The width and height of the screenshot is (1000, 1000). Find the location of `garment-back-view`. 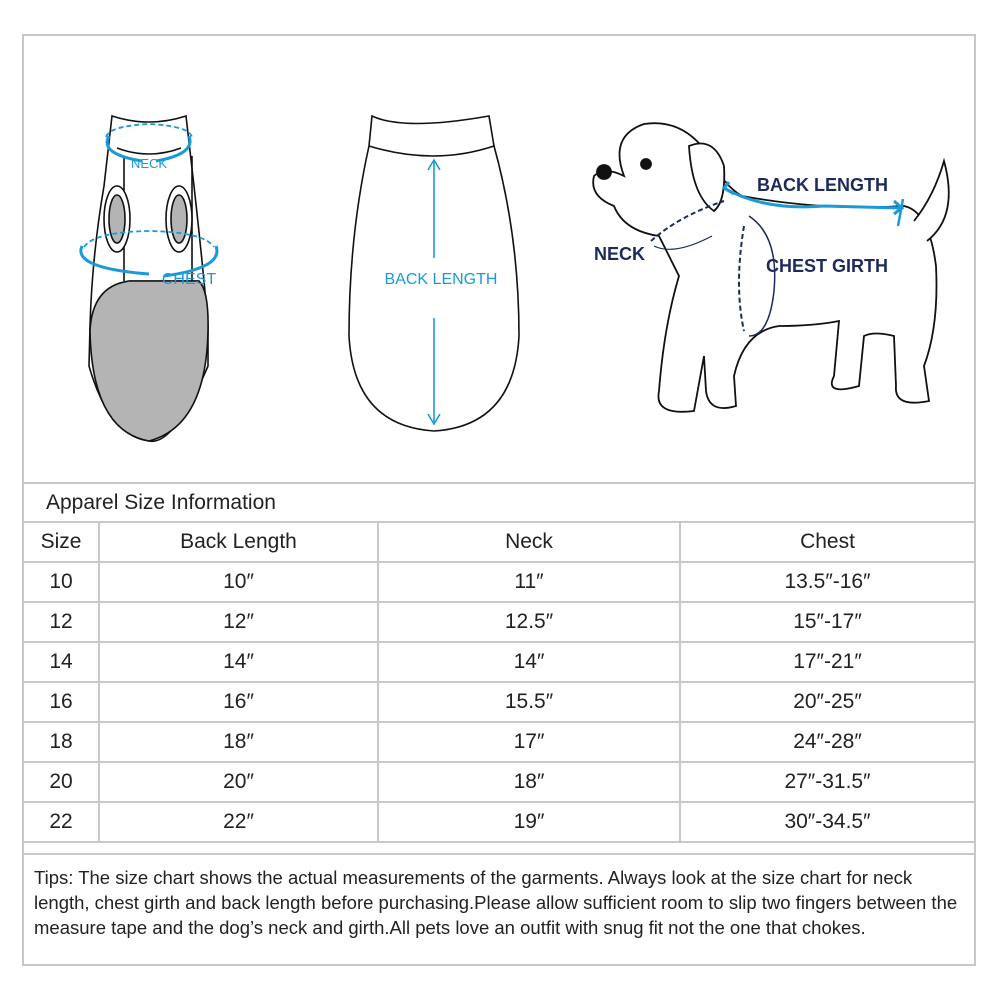

garment-back-view is located at coordinates (434, 273).